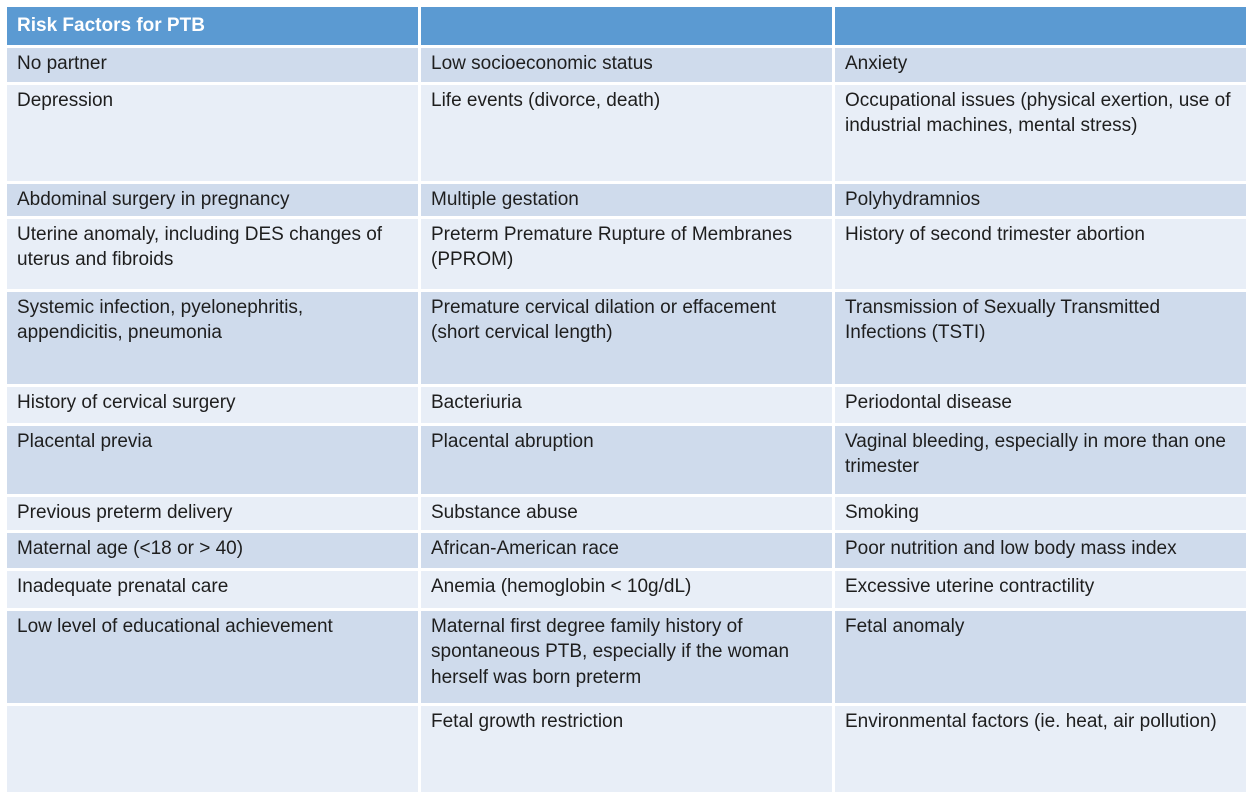 The width and height of the screenshot is (1253, 796). What do you see at coordinates (212, 65) in the screenshot?
I see `table-cell: No partner` at bounding box center [212, 65].